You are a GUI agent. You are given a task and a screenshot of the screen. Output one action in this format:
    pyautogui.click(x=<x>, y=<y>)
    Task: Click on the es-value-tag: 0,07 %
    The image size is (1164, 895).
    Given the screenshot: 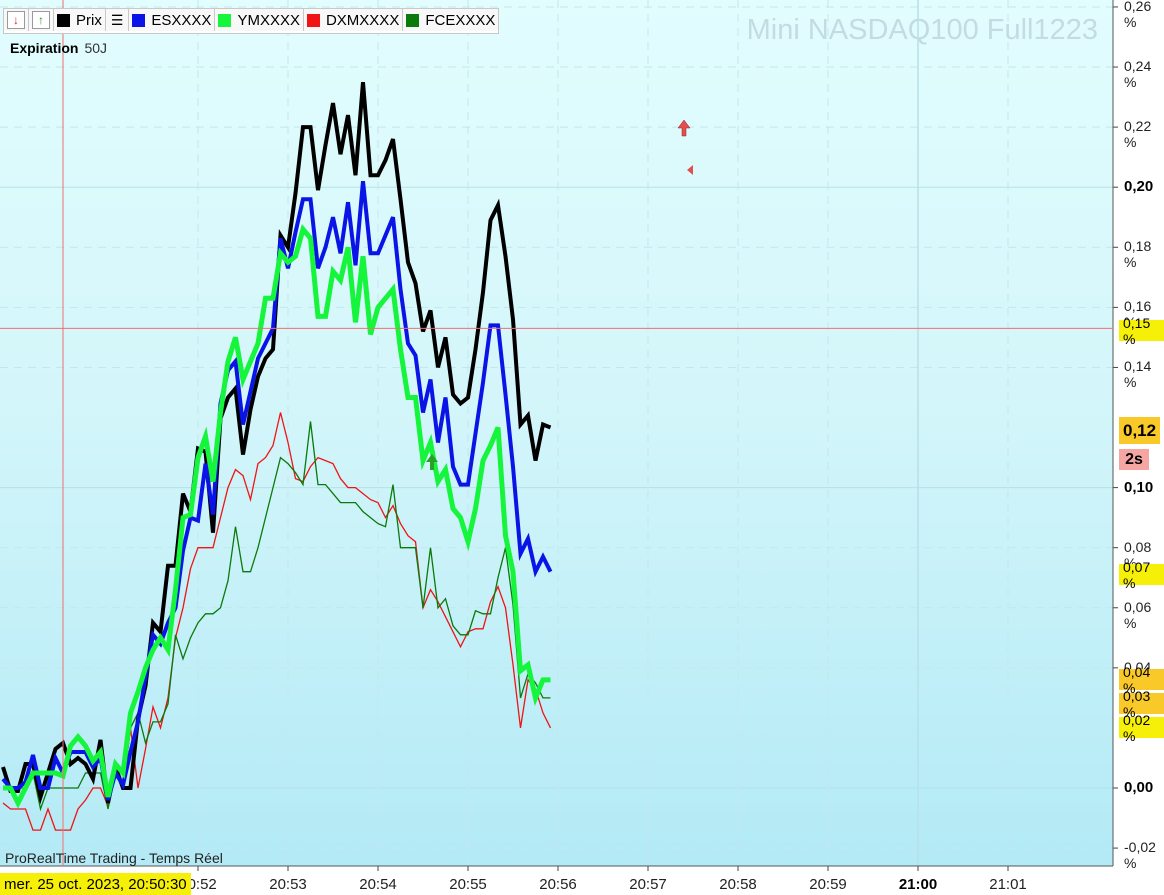 What is the action you would take?
    pyautogui.click(x=1141, y=575)
    